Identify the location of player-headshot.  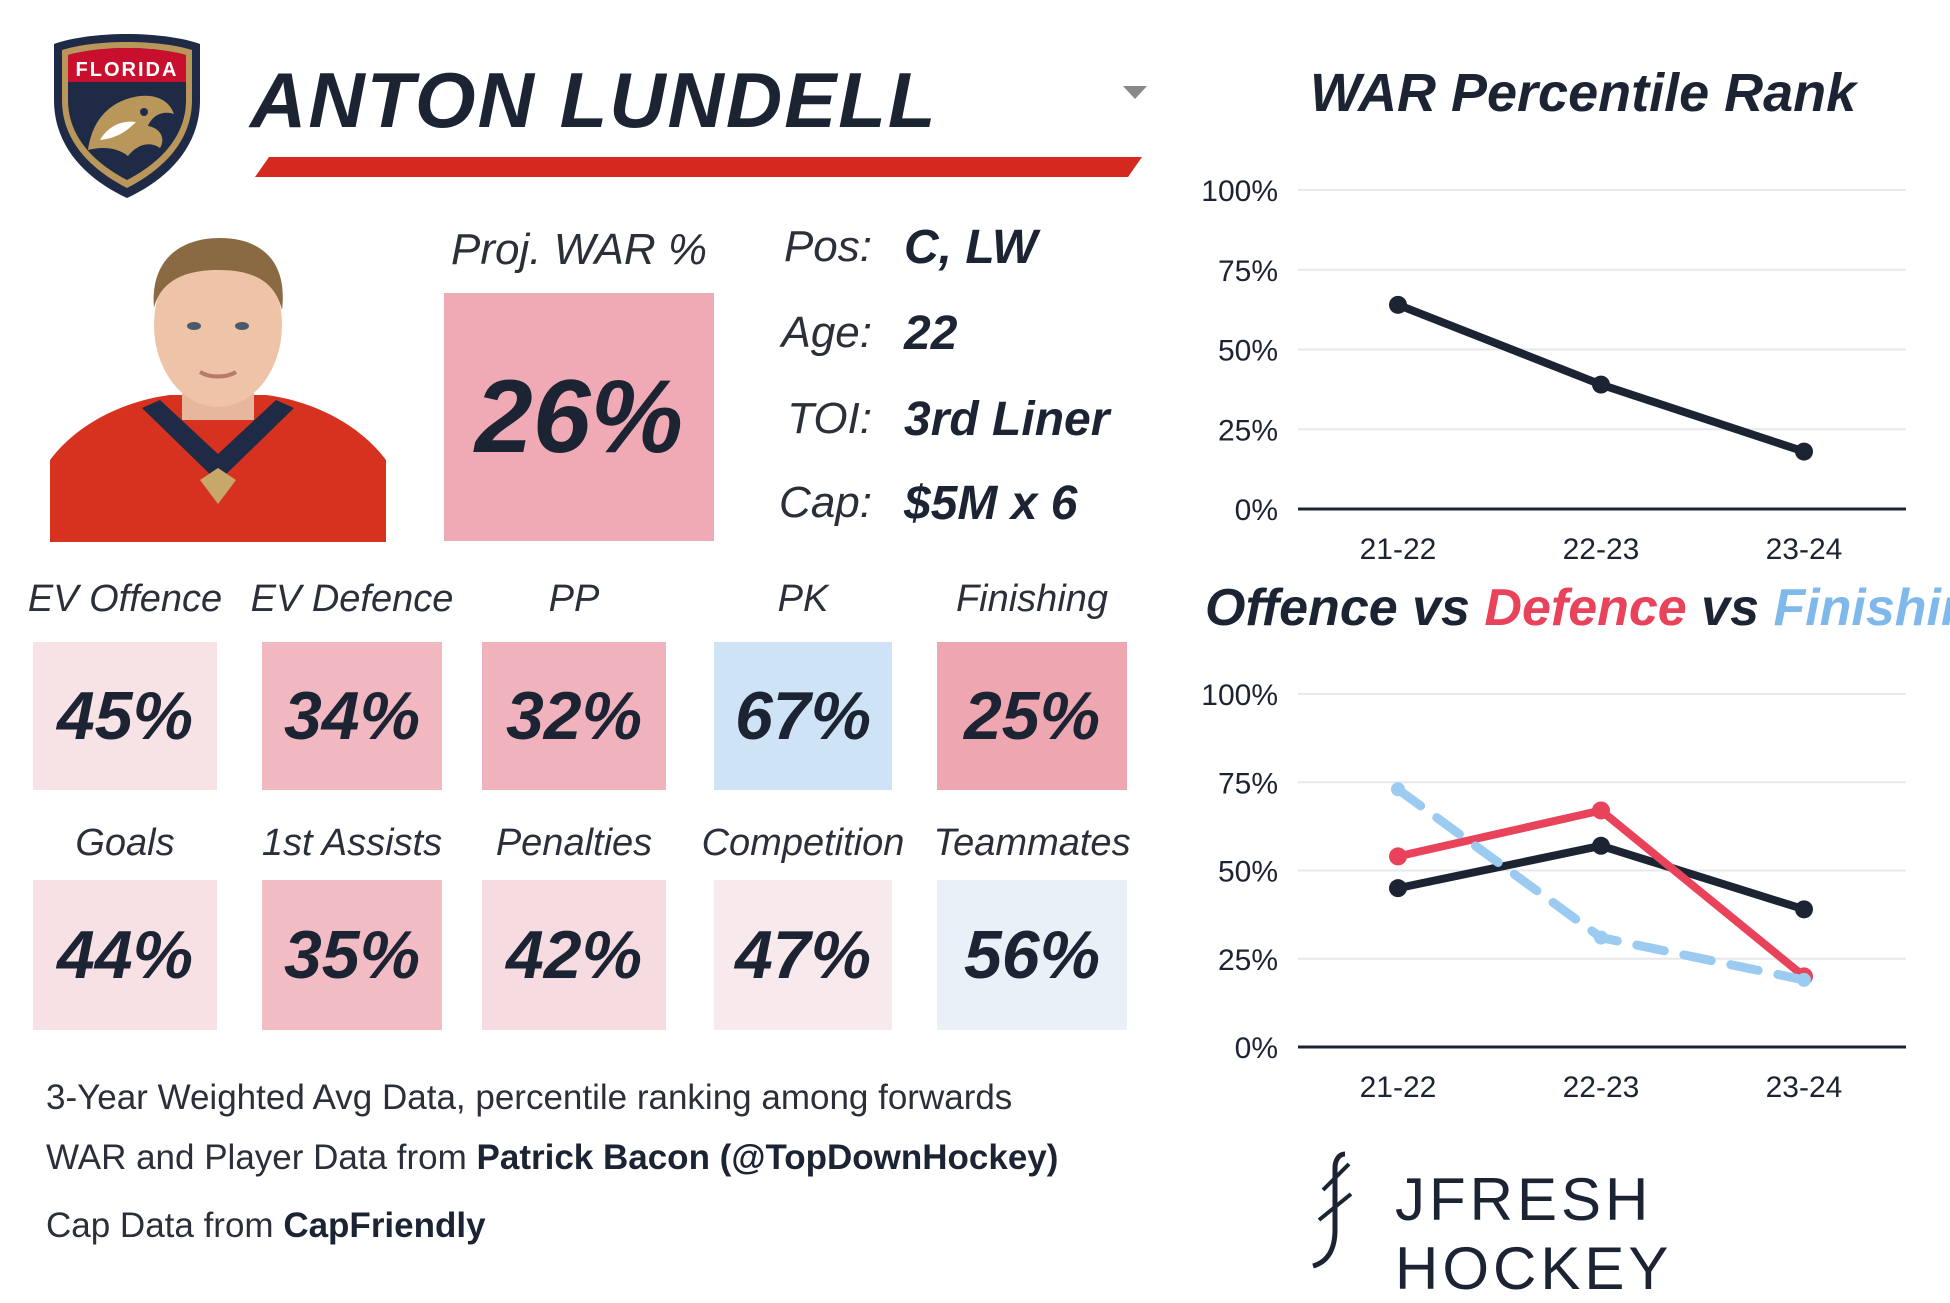
(218, 390).